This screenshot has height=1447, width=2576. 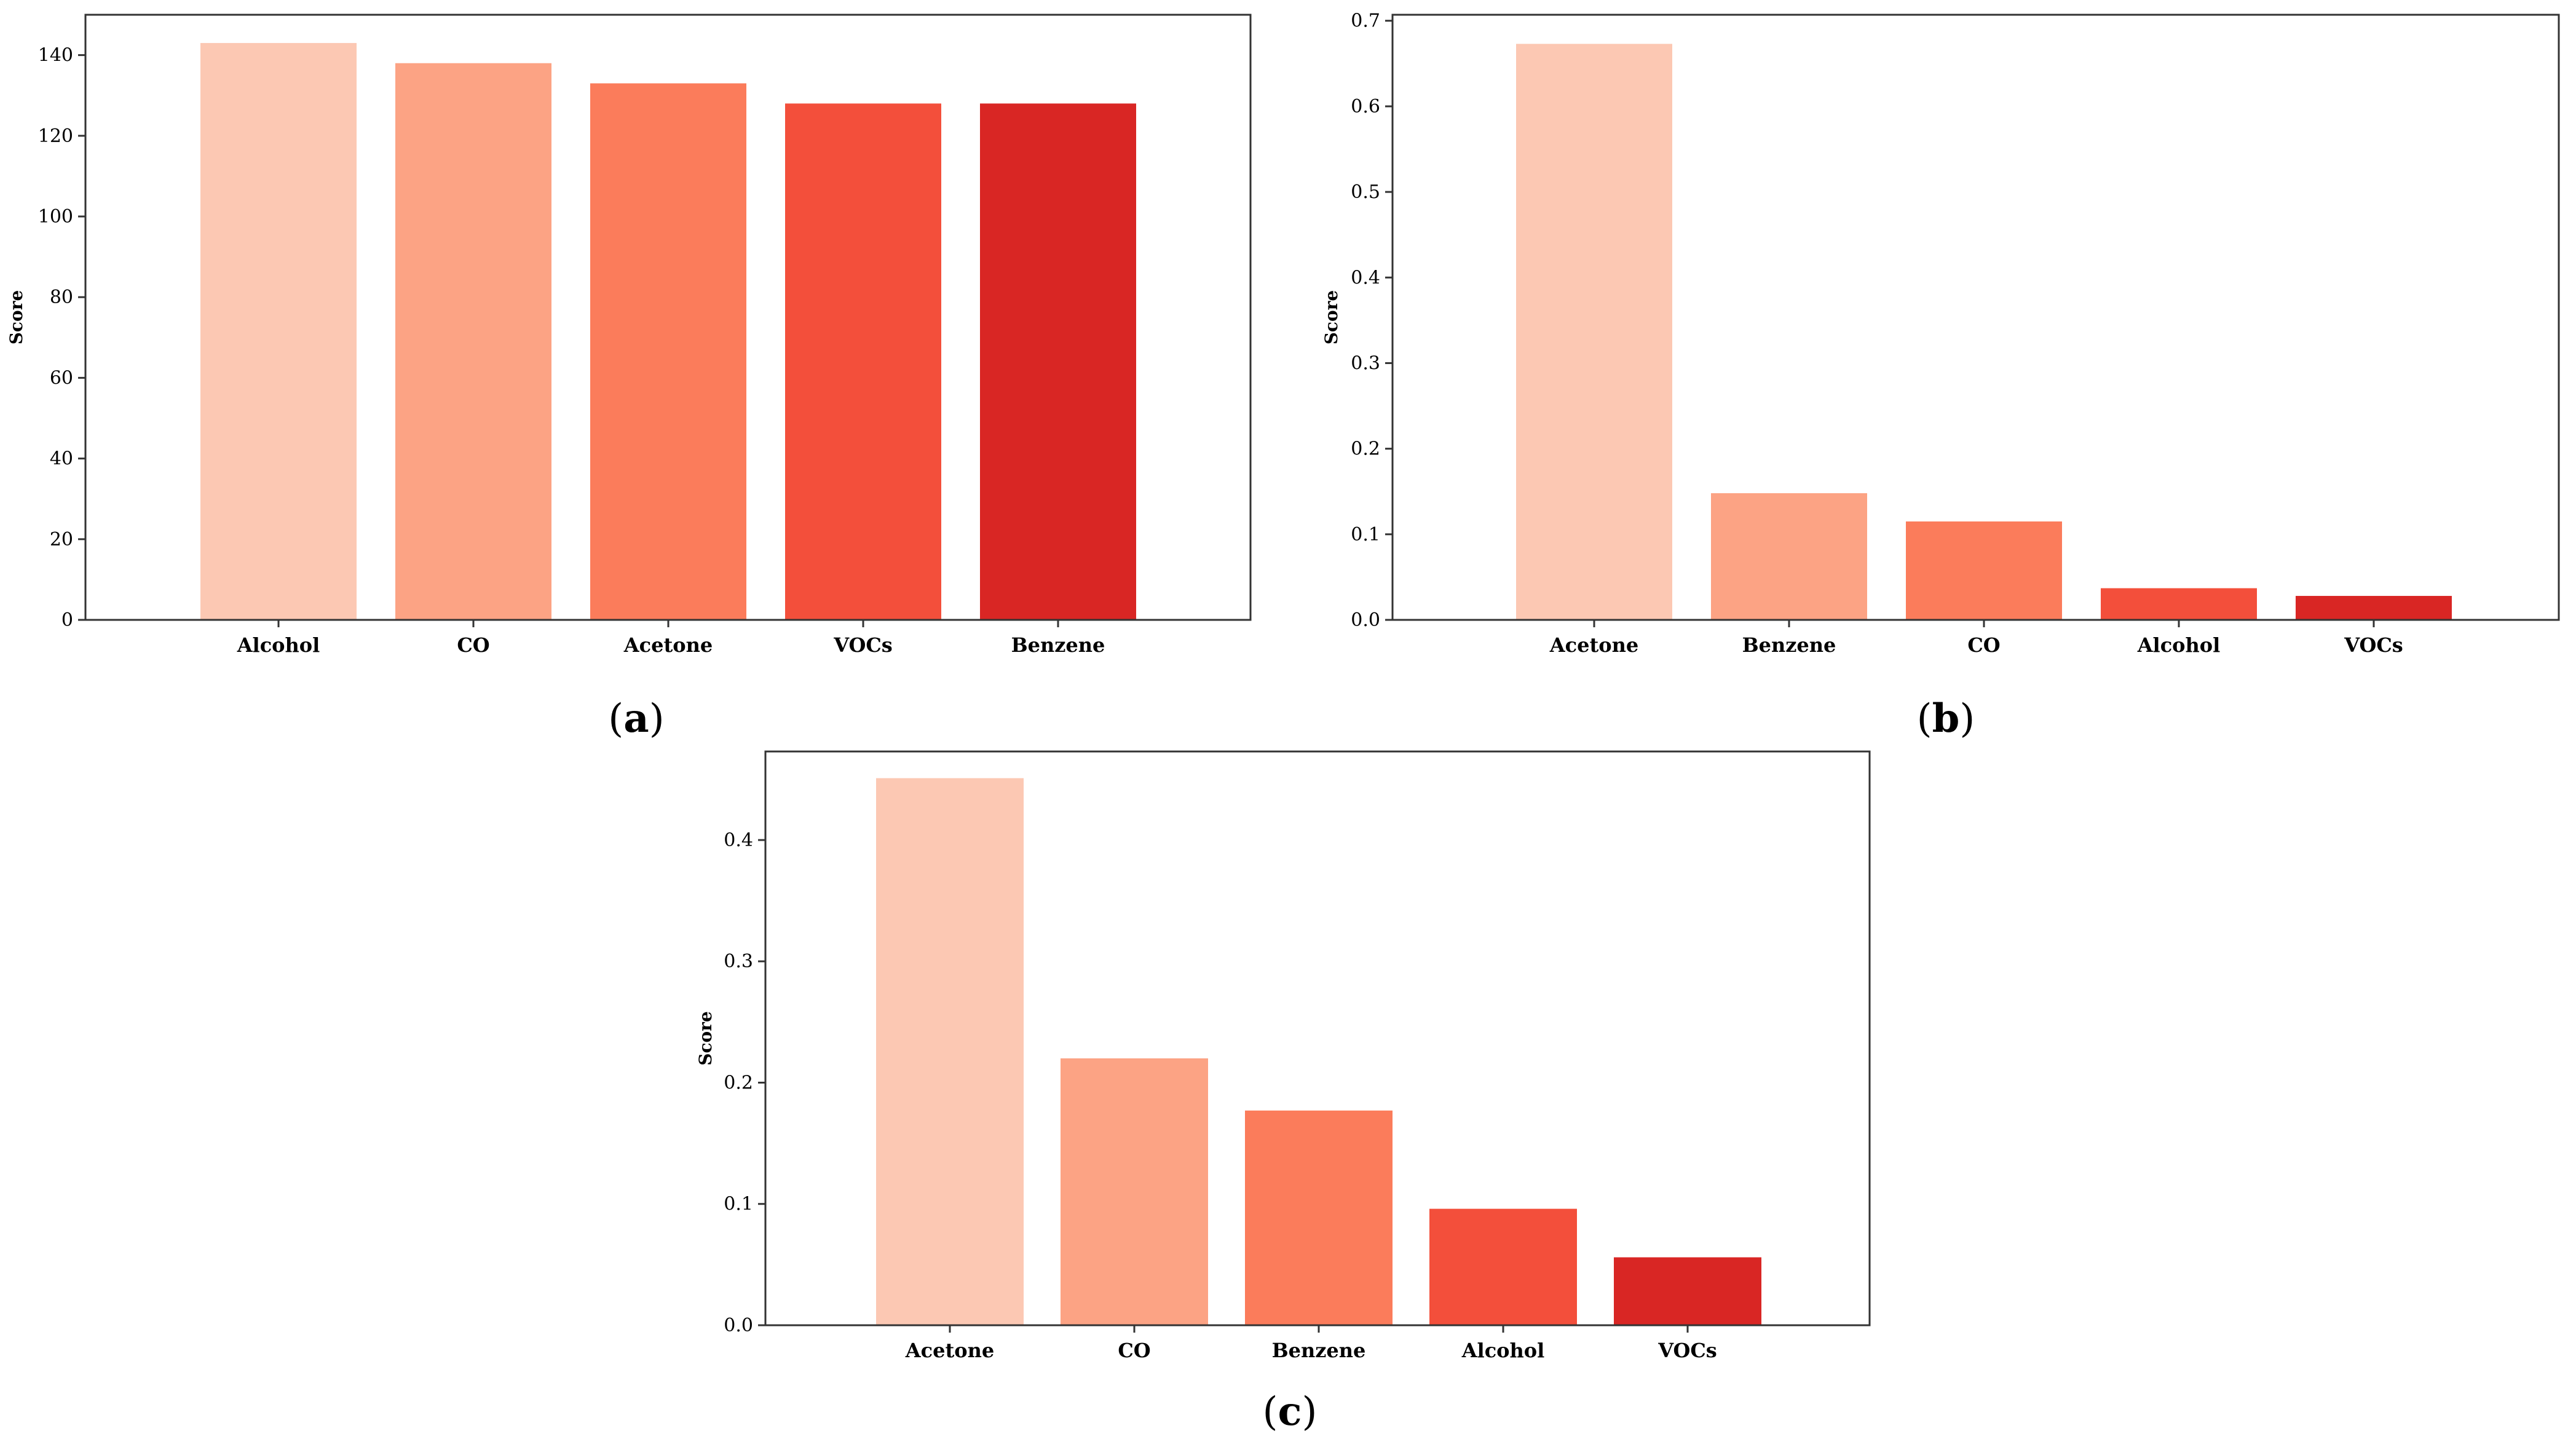 What do you see at coordinates (56, 217) in the screenshot?
I see `panel-a-y-tick-label: 100` at bounding box center [56, 217].